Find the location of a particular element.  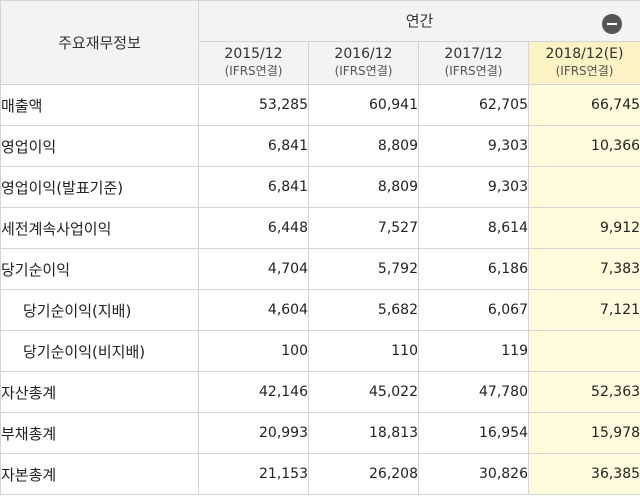

row-label: 부채총계 is located at coordinates (99, 433).